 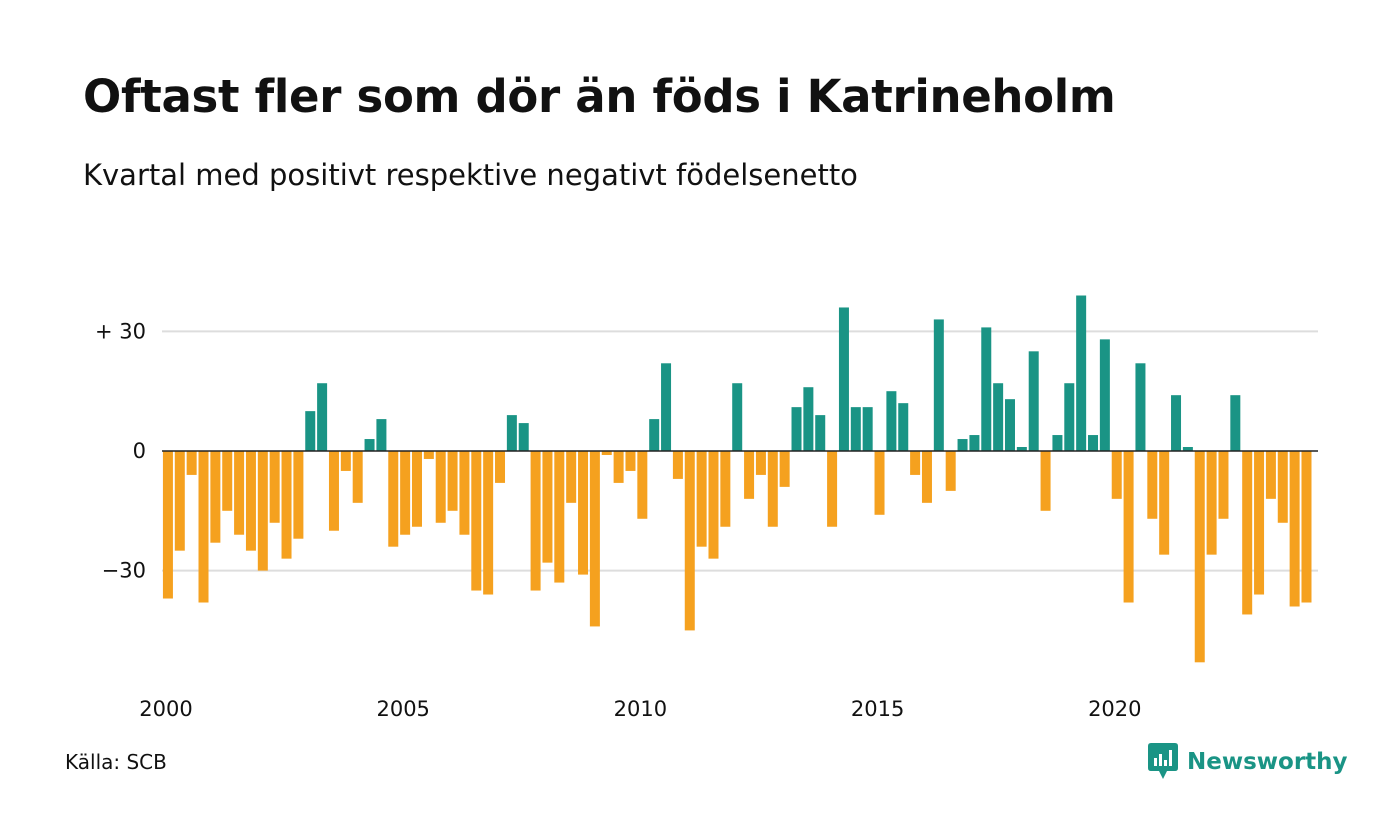 What do you see at coordinates (796, 429) in the screenshot?
I see `bar-2013K2` at bounding box center [796, 429].